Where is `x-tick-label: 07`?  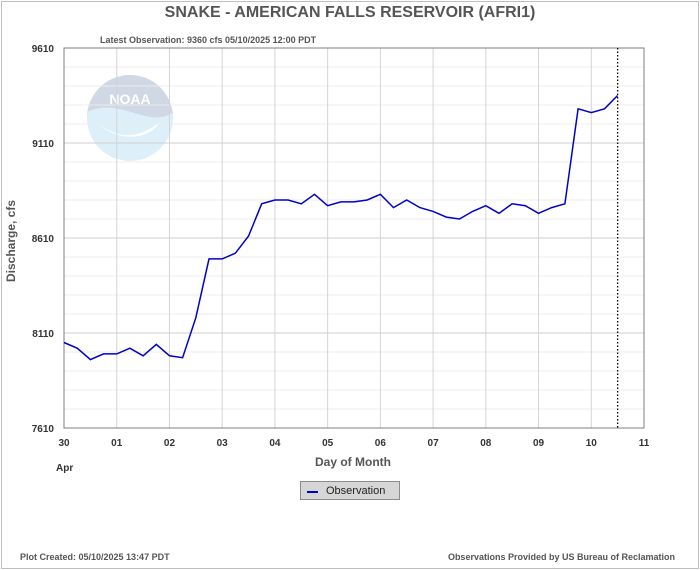 x-tick-label: 07 is located at coordinates (434, 443).